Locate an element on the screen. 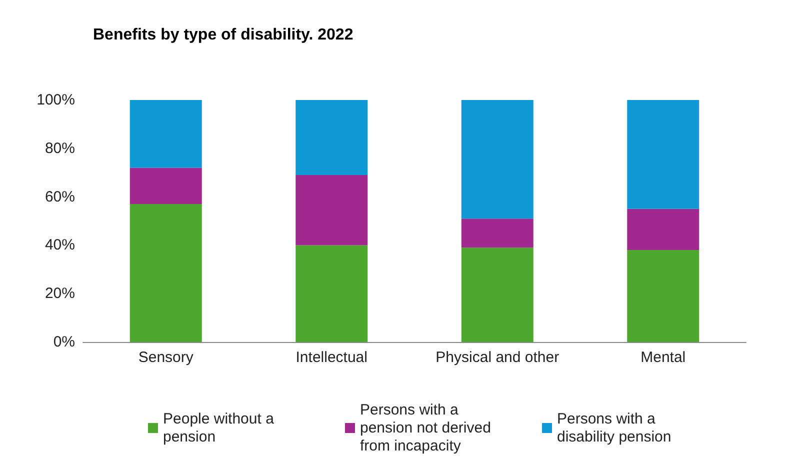 This screenshot has width=794, height=472. y-tick-label: 20% is located at coordinates (59, 293).